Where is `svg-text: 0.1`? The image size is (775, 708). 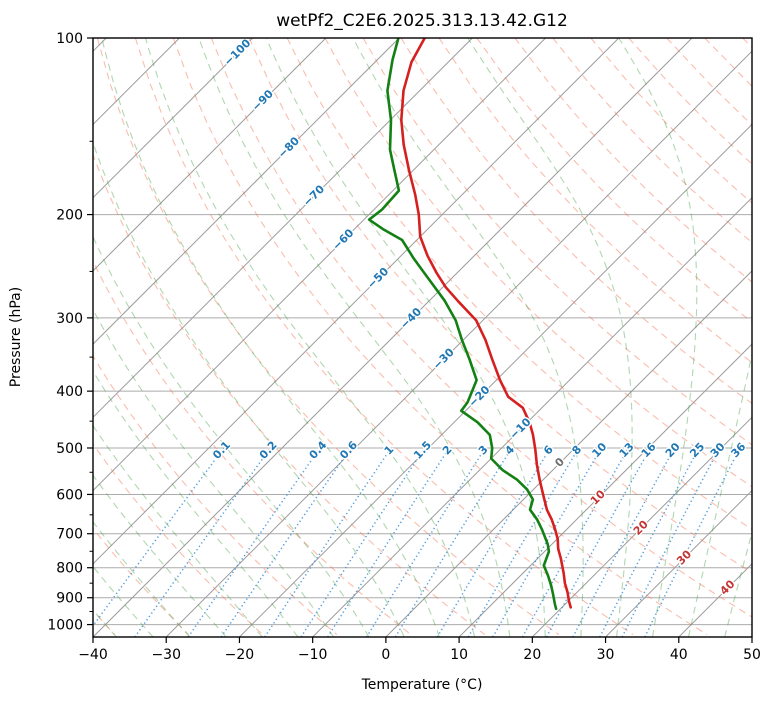
svg-text: 0.1 is located at coordinates (221, 450).